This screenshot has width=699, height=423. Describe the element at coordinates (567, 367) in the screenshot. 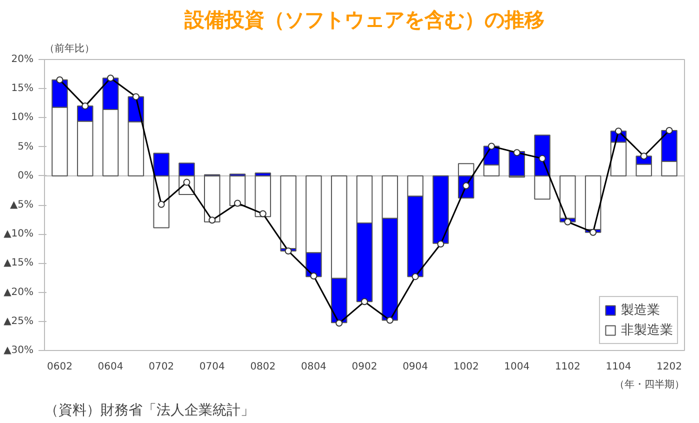

I see `x-tick-label: 1102` at that location.